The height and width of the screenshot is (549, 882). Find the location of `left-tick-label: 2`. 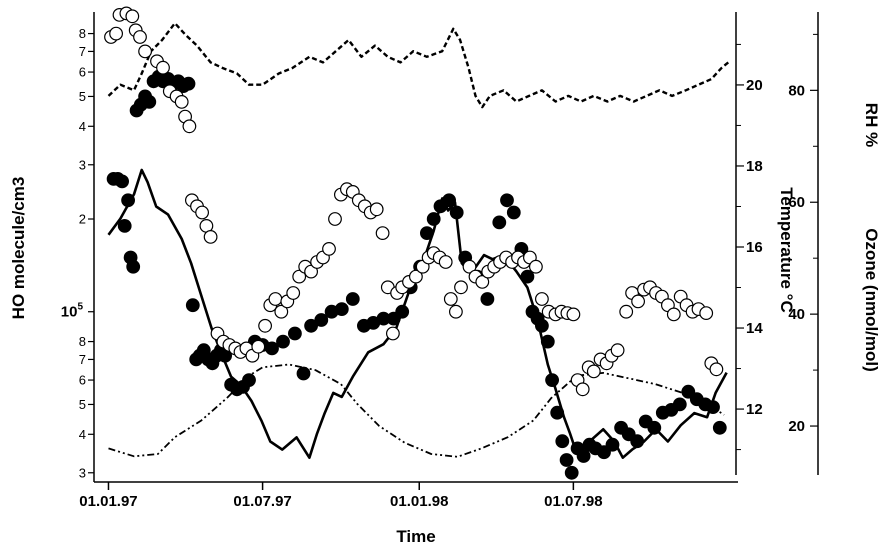

left-tick-label: 2 is located at coordinates (82, 219).